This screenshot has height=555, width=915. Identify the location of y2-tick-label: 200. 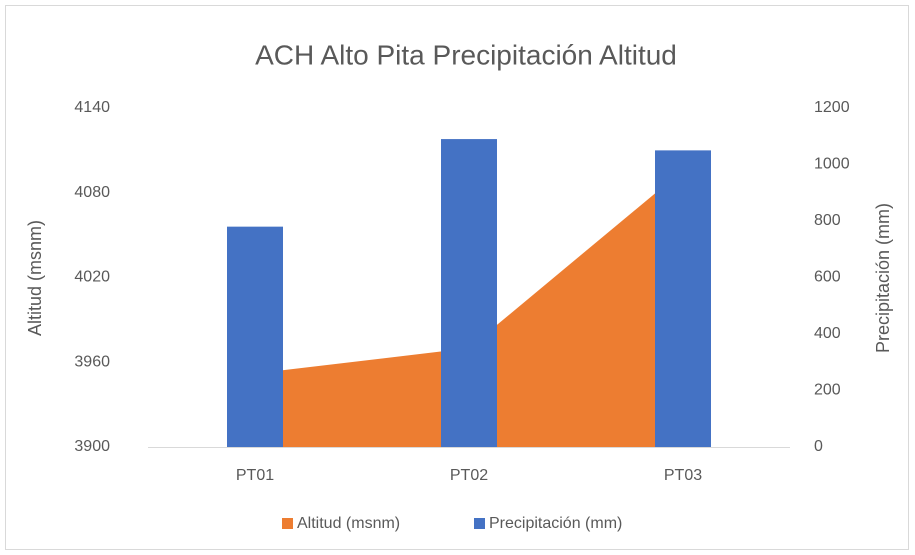
(827, 390).